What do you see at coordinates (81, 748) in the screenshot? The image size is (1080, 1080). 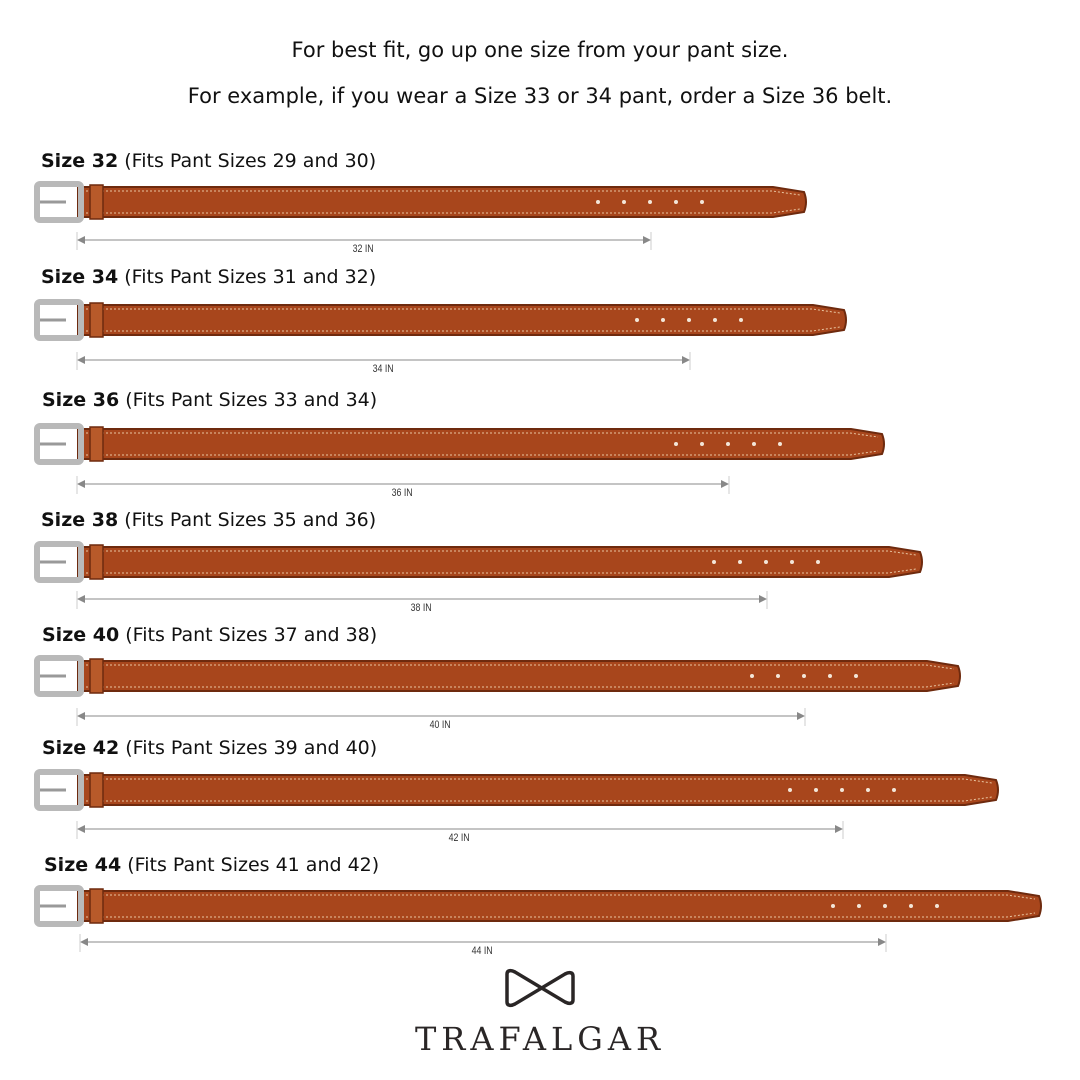 I see `size-name: Size 42` at bounding box center [81, 748].